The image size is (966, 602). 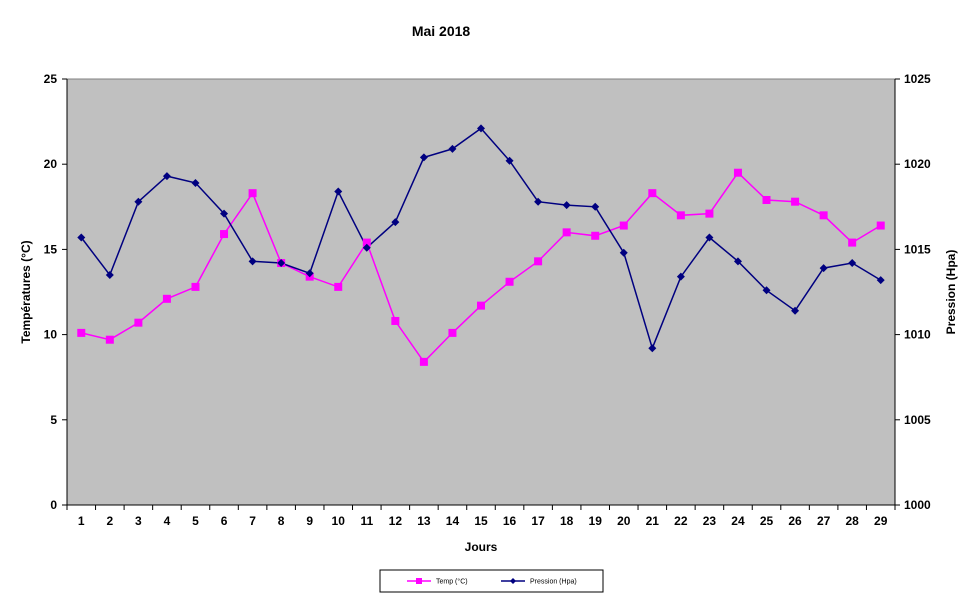 I want to click on x-tick-label: 2, so click(x=109, y=521).